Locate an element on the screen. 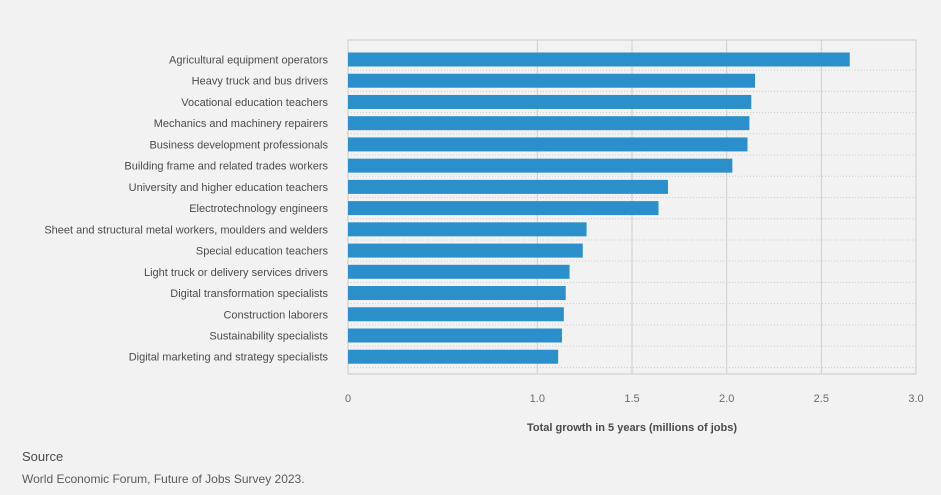 This screenshot has height=495, width=941. x-tick-label: 1.5 is located at coordinates (631, 399).